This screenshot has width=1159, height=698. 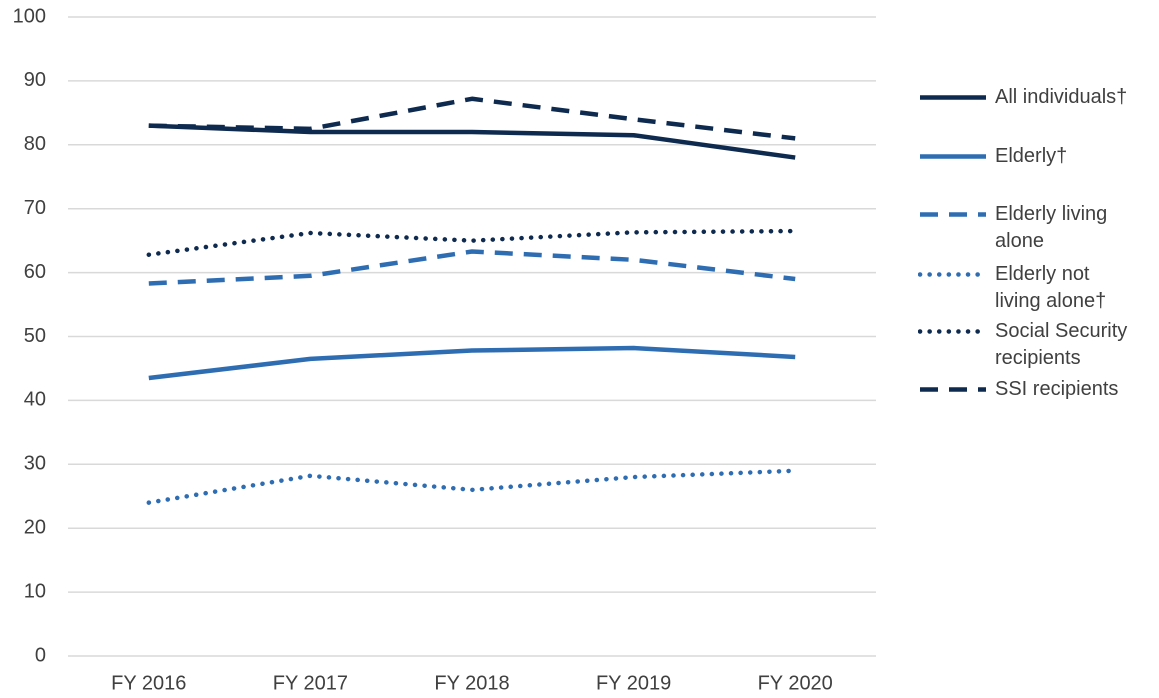 I want to click on legend-item: Social Security recipients, so click(x=1026, y=345).